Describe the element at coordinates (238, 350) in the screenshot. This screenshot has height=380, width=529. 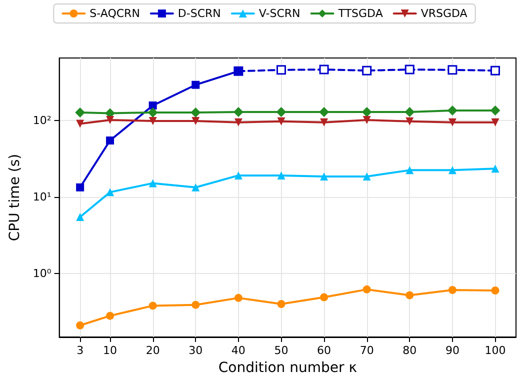
I see `x-tick-label: 40` at that location.